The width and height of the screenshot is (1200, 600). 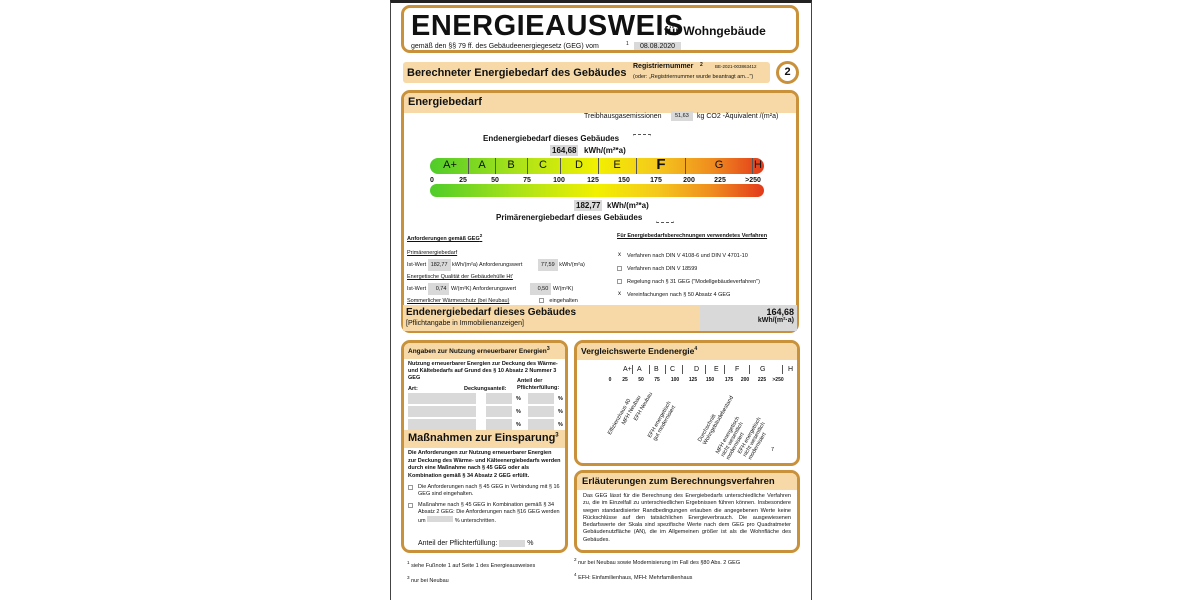 I want to click on footnote-mark: 3, so click(x=548, y=349).